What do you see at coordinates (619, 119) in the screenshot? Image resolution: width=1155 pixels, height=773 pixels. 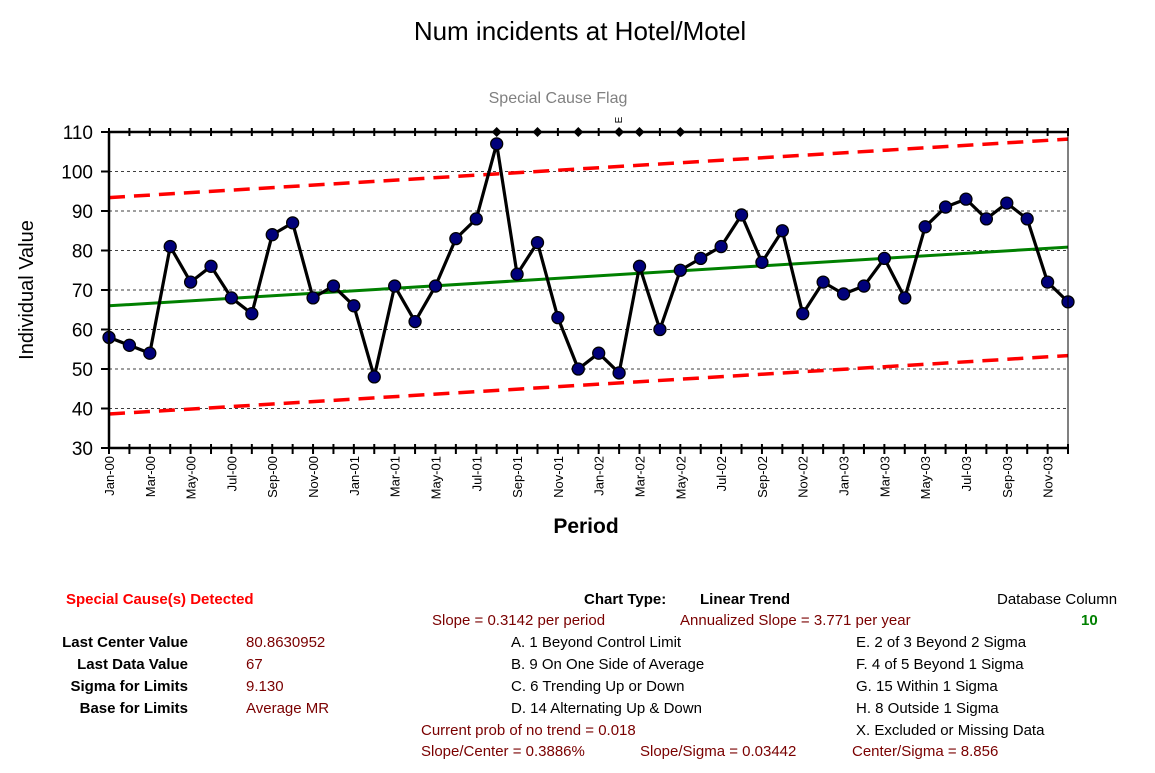 I see `flag-label-Feb-02: E` at bounding box center [619, 119].